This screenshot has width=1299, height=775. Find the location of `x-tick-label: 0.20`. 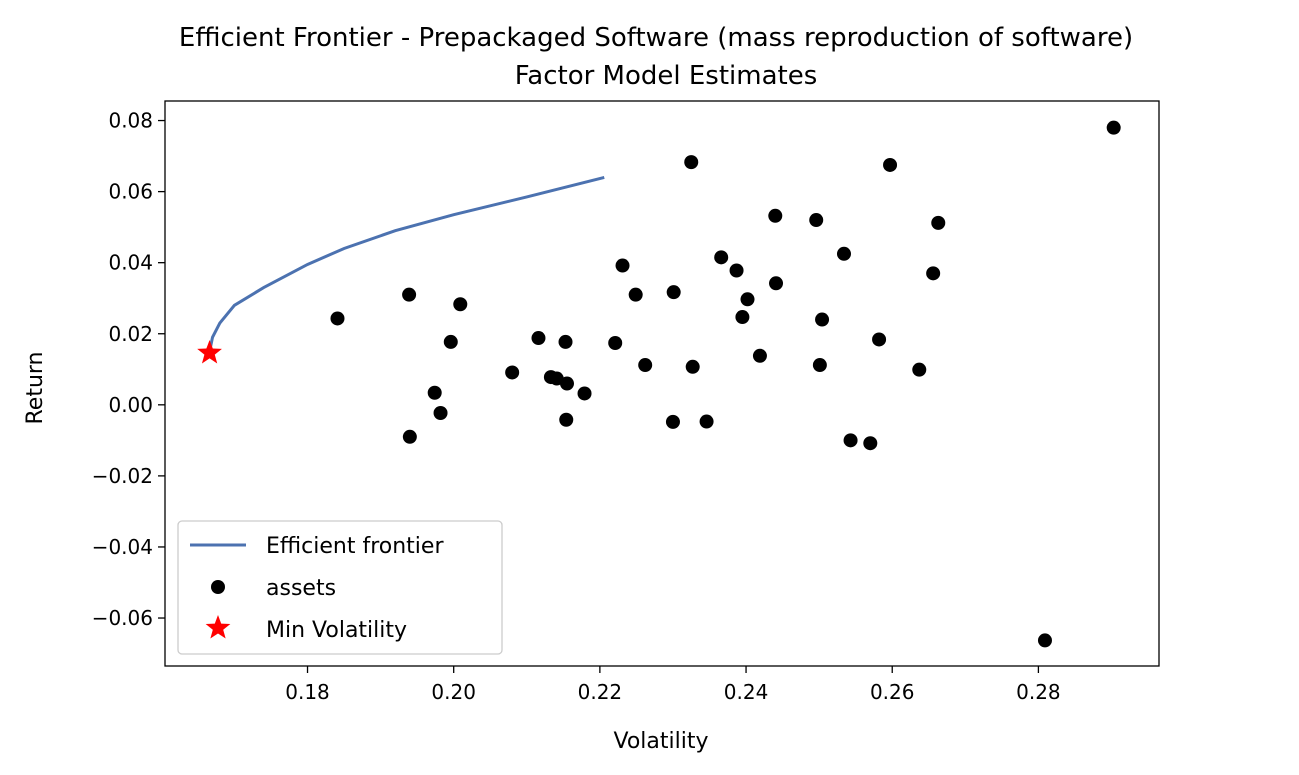

x-tick-label: 0.20 is located at coordinates (453, 692).